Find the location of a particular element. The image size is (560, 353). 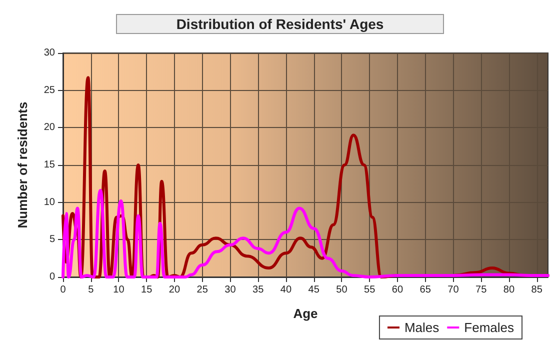

x-tick-label: 40 is located at coordinates (286, 290).